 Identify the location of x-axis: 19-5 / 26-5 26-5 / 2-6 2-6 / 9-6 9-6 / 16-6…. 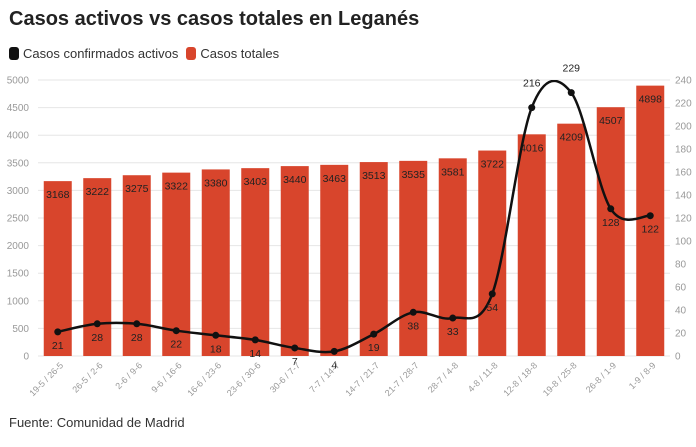
(342, 379).